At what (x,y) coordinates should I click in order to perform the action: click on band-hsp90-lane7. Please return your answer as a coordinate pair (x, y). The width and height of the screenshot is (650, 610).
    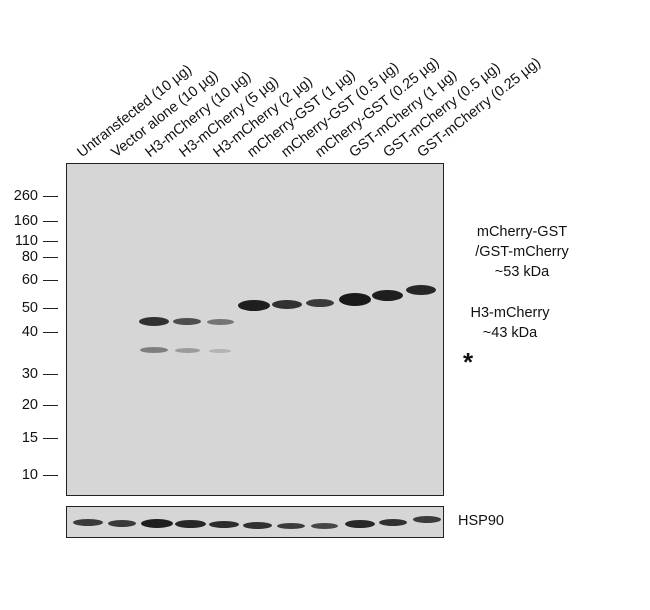
    Looking at the image, I should click on (291, 526).